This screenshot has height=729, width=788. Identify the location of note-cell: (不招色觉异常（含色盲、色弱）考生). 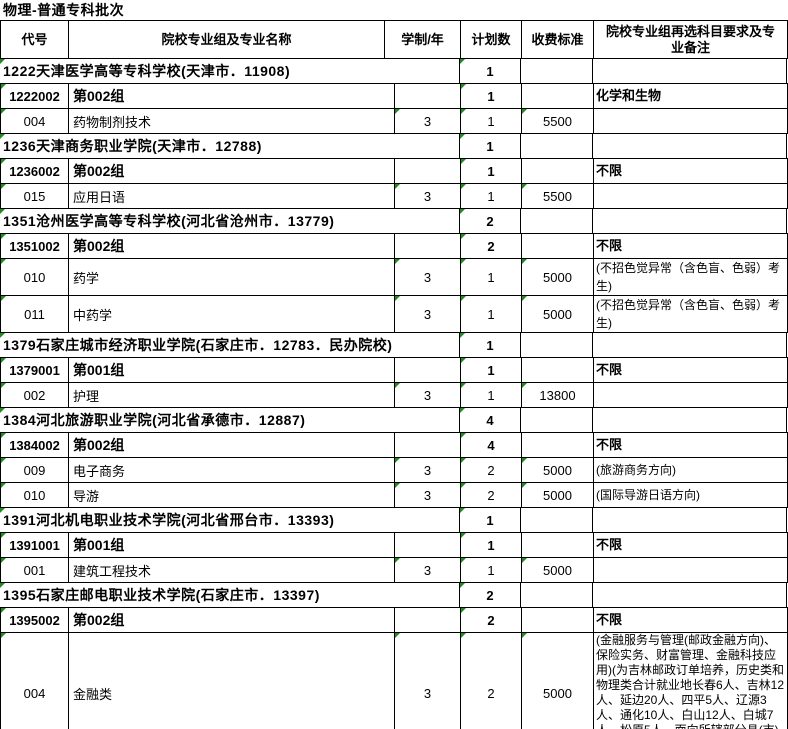
(691, 277).